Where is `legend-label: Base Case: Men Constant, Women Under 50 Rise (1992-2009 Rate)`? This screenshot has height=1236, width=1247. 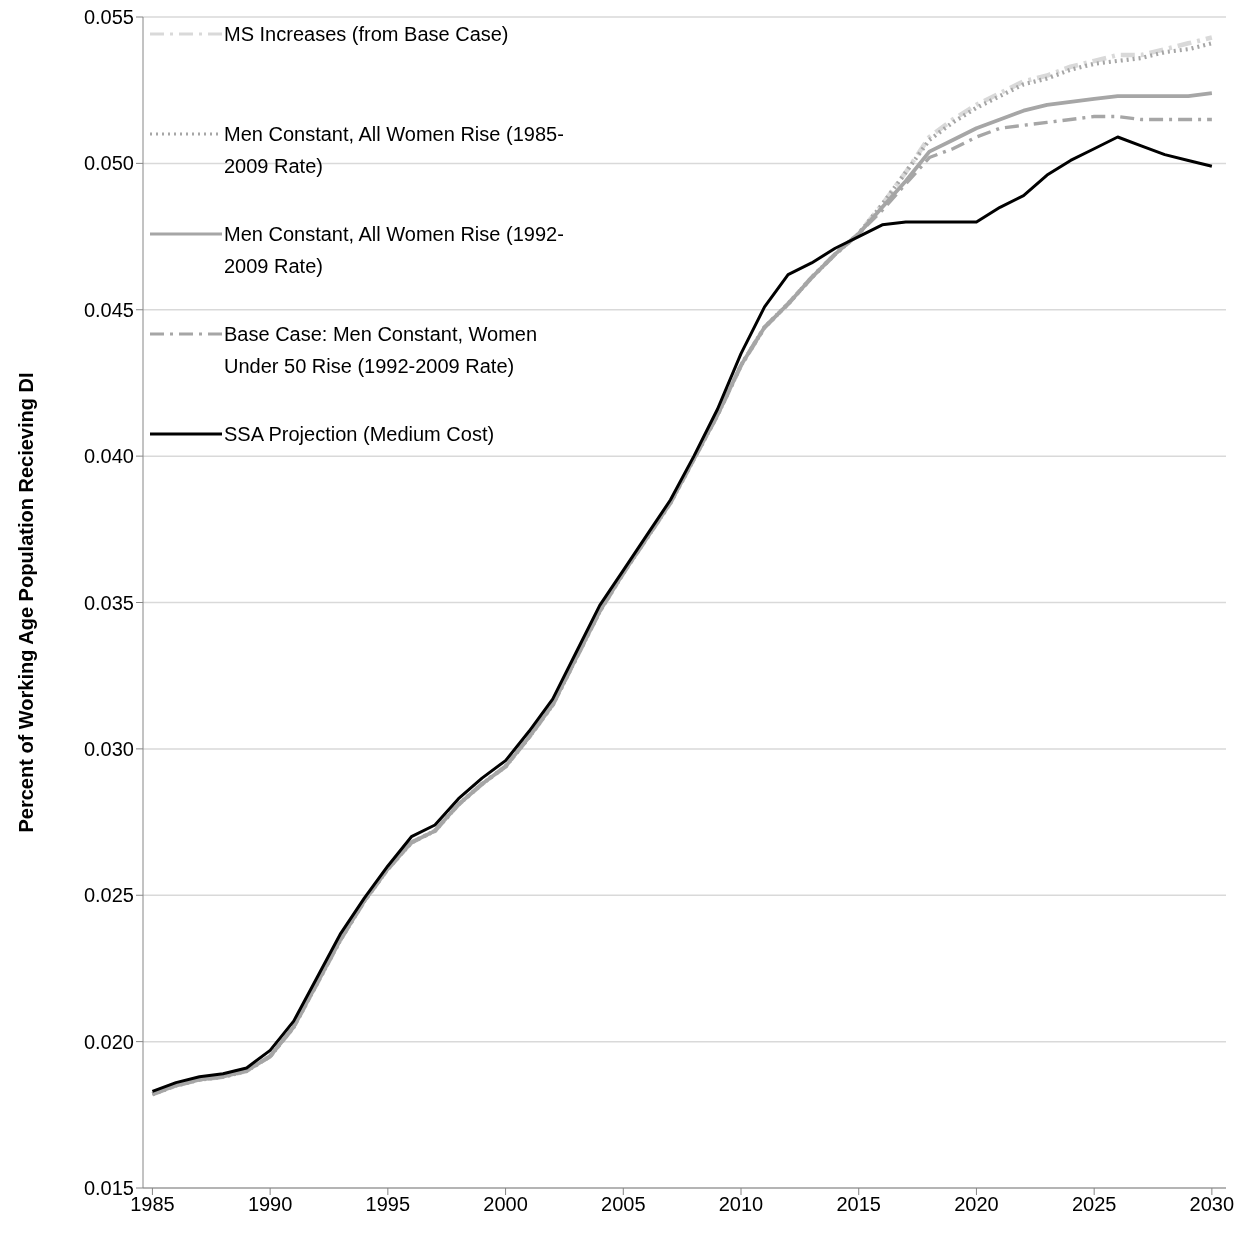
legend-label: Base Case: Men Constant, Women Under 50 Rise (1992-2009 Rate) is located at coordinates (381, 350).